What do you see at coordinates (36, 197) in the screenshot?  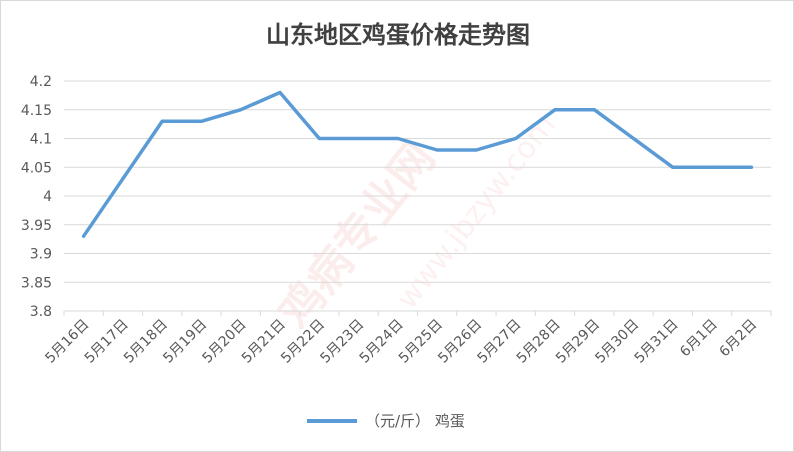 I see `y-axis: 3.8 3.85 3.9 3.95 4 4.05 4.1 4.15 4.2` at bounding box center [36, 197].